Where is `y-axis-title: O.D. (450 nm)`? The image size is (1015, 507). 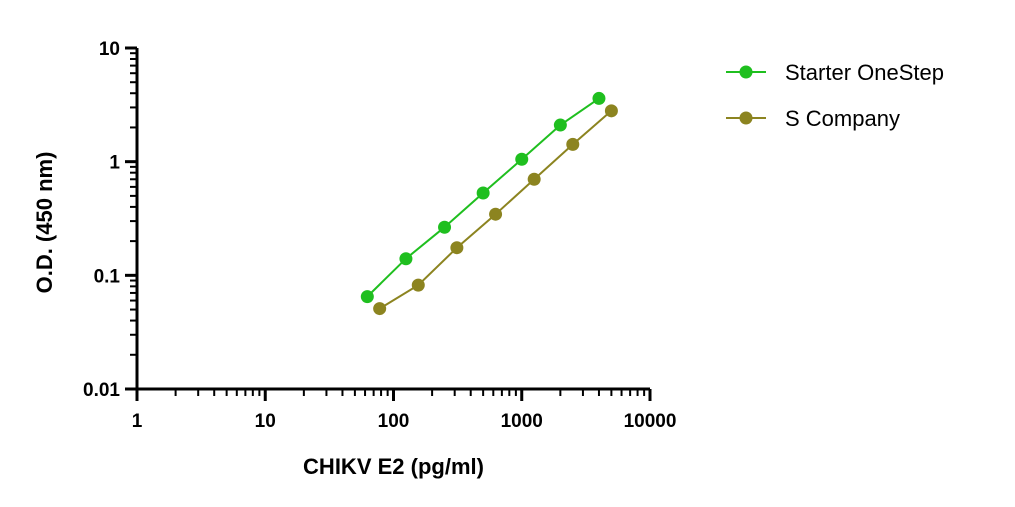 y-axis-title: O.D. (450 nm) is located at coordinates (44, 223).